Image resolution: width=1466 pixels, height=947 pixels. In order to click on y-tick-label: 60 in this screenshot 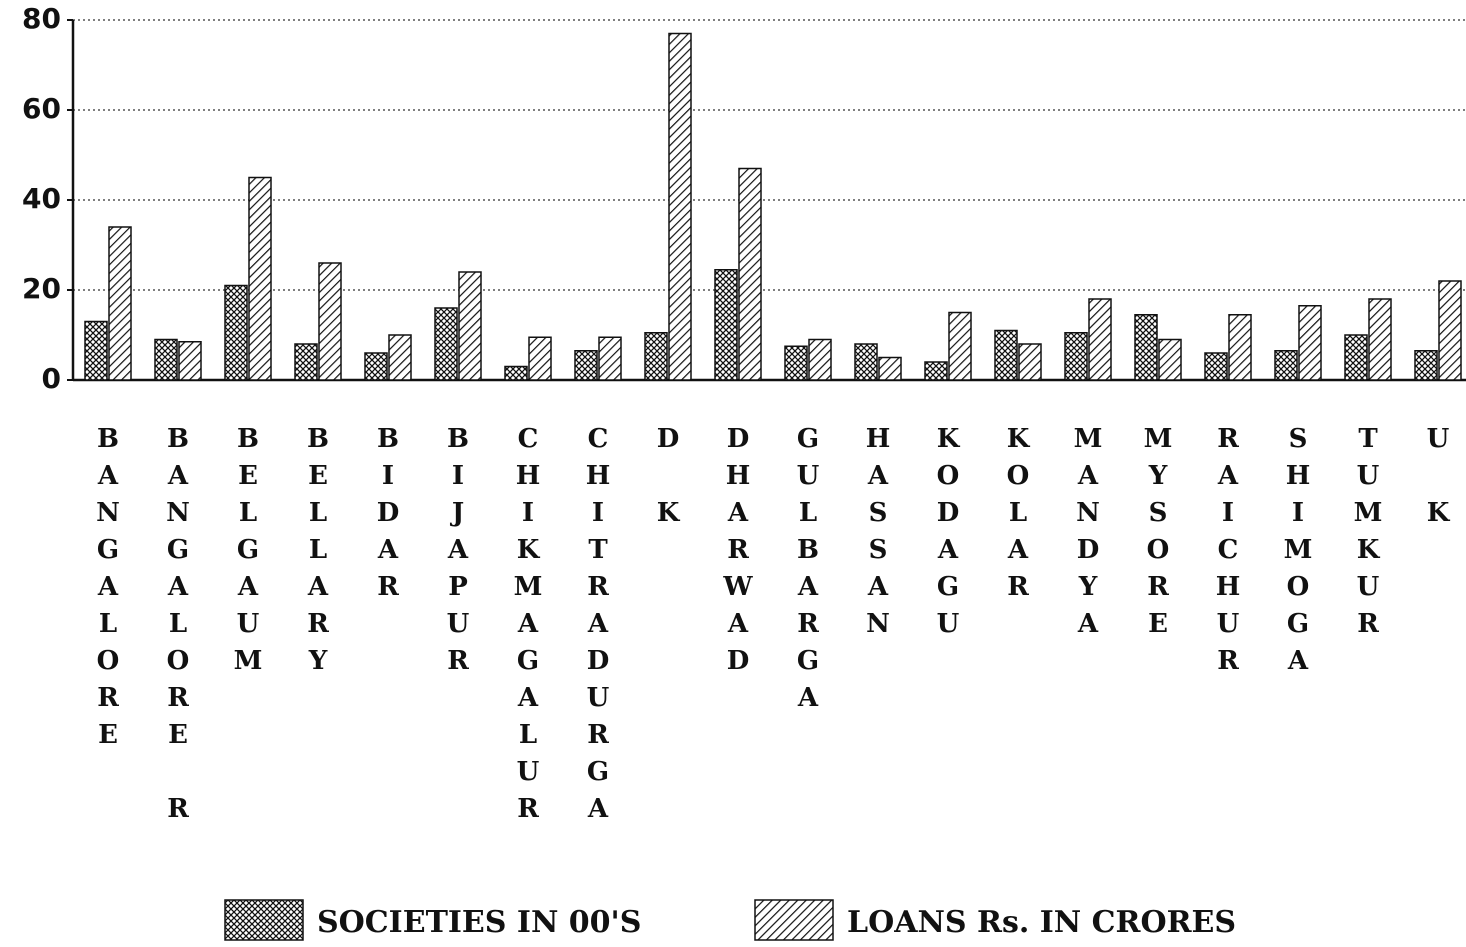, I will do `click(41, 108)`.